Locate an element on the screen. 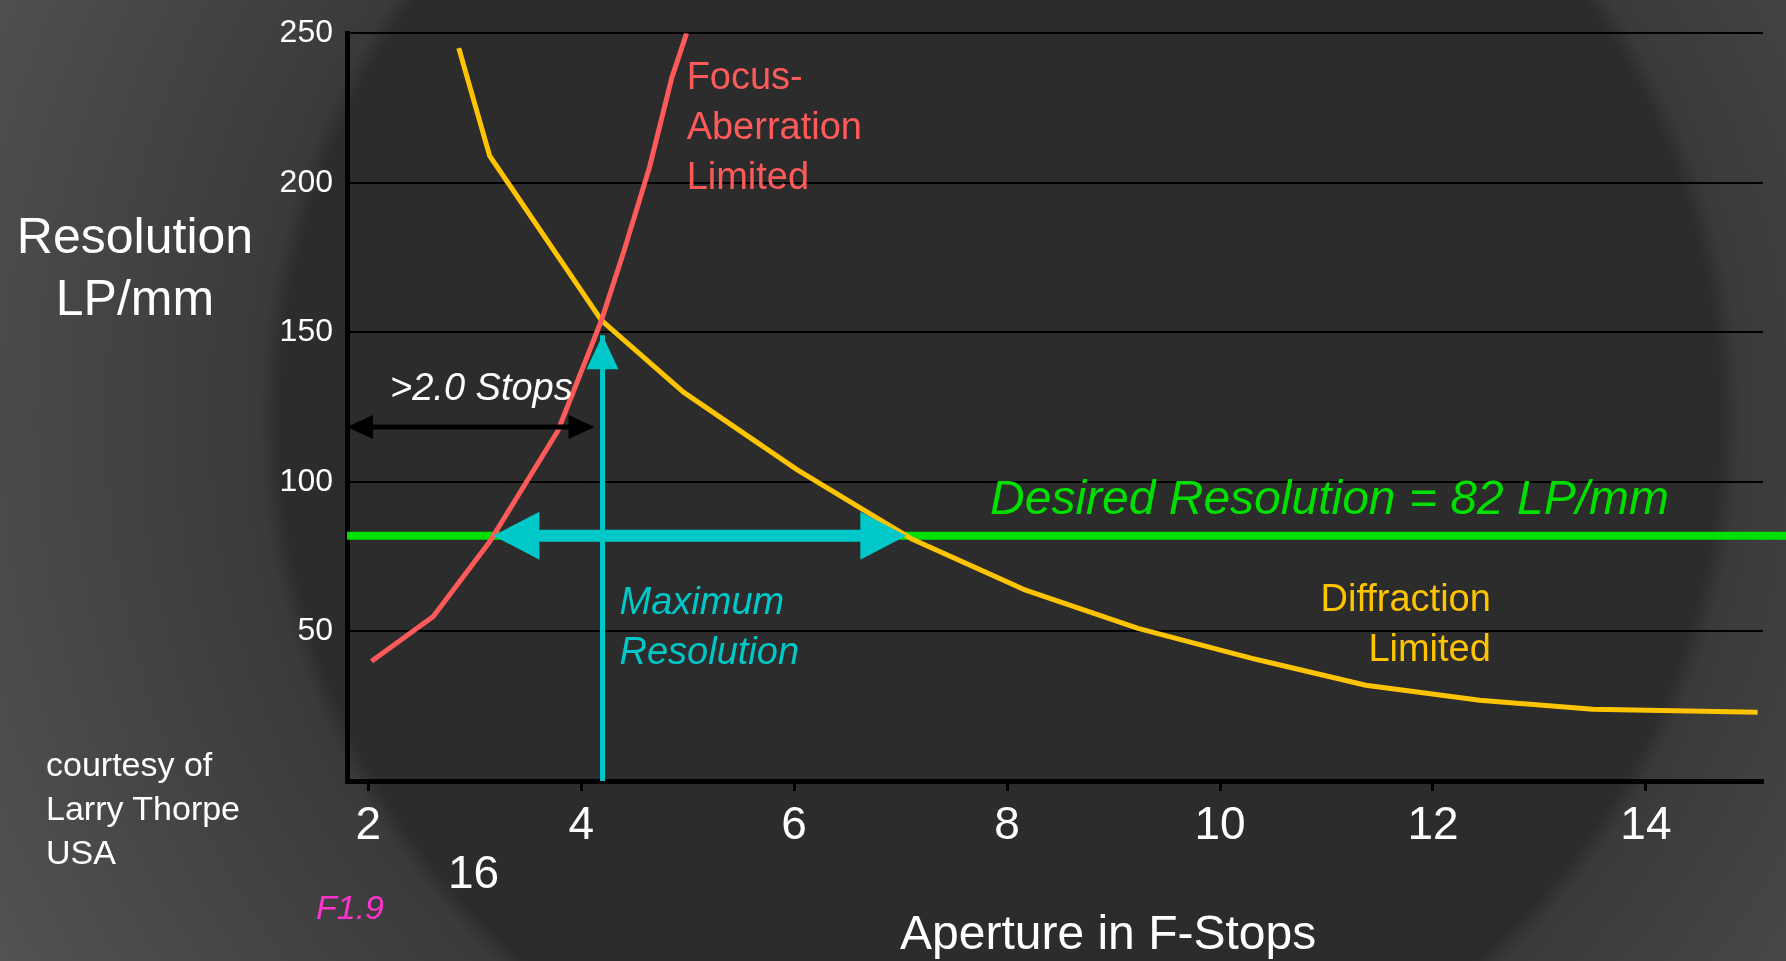 The width and height of the screenshot is (1786, 961). x-axis-title: Aperture in F-Stops is located at coordinates (1108, 932).